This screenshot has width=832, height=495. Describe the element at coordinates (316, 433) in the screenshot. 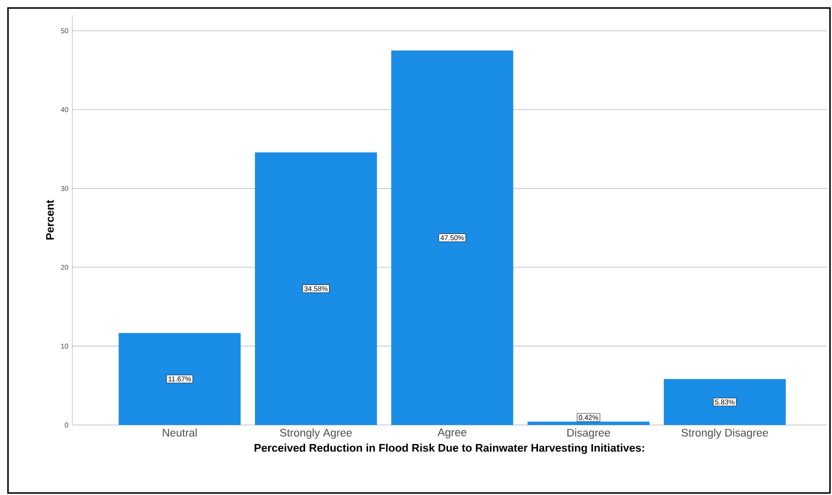

I see `x-tick-label: Strongly Agree` at that location.